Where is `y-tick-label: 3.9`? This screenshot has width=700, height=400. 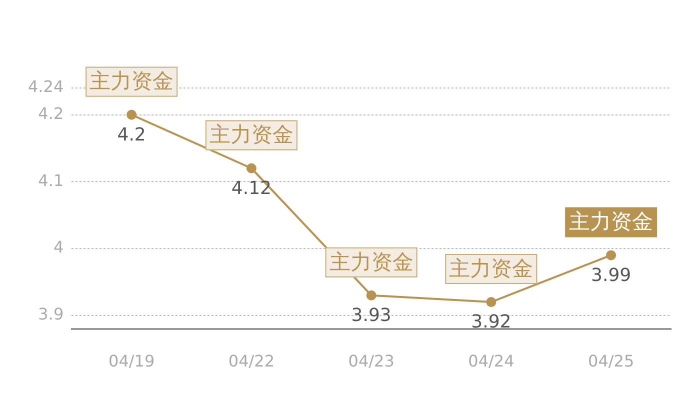 y-tick-label: 3.9 is located at coordinates (51, 314).